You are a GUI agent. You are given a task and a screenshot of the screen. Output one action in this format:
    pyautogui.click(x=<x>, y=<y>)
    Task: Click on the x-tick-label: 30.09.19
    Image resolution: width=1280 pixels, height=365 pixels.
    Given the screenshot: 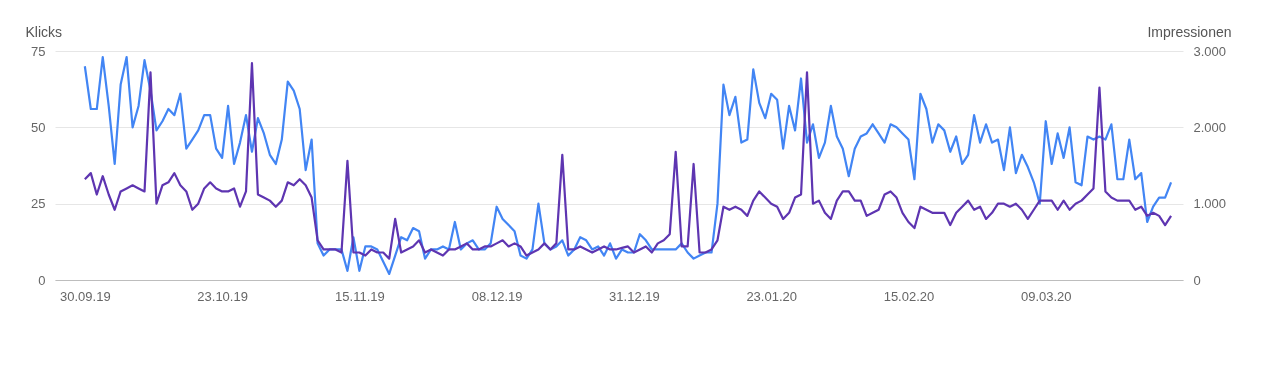 What is the action you would take?
    pyautogui.click(x=85, y=296)
    